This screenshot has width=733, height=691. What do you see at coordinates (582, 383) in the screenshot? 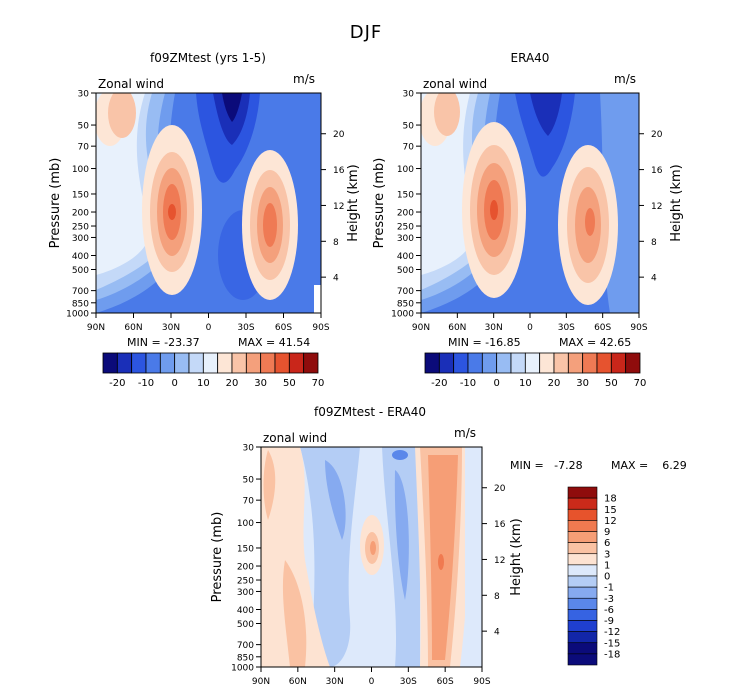
I see `colorbar-label: 30` at bounding box center [582, 383].